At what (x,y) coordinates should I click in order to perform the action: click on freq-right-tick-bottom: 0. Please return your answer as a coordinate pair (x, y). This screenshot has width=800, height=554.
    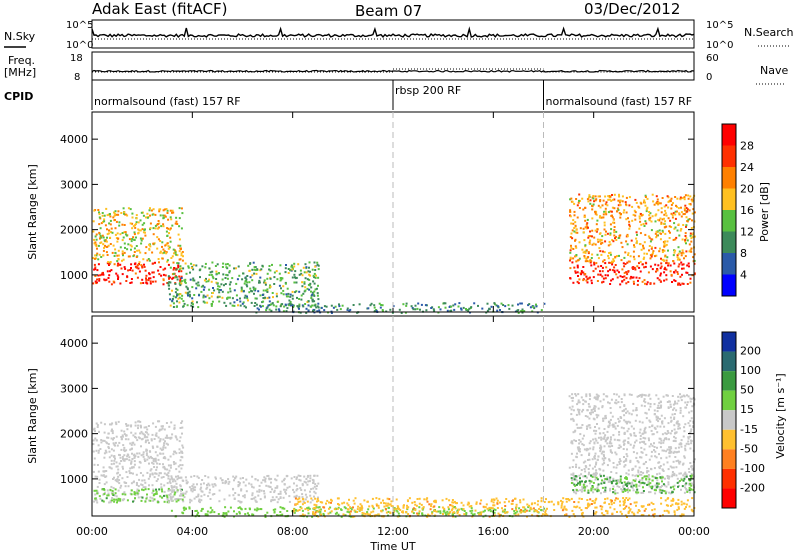
    Looking at the image, I should click on (709, 77).